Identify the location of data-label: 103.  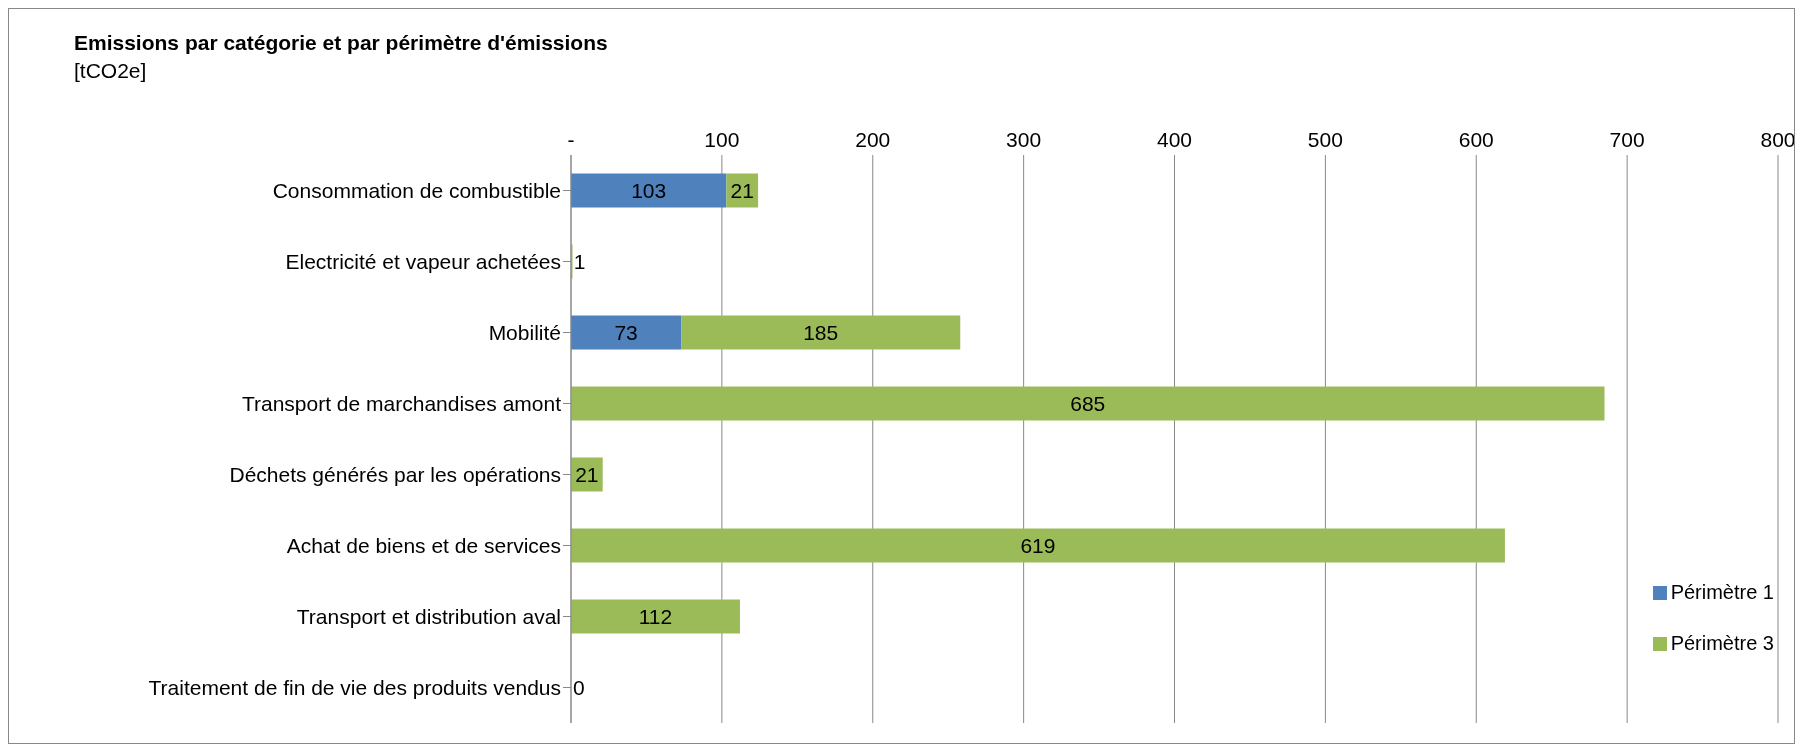
(649, 190).